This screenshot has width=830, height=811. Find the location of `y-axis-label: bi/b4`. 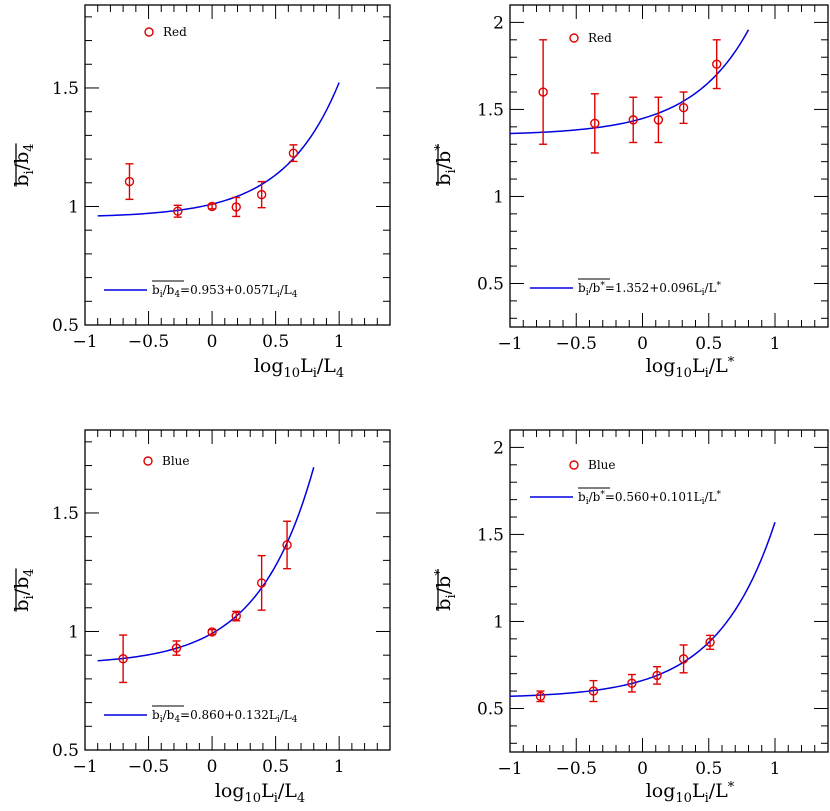

y-axis-label: bi/b4 is located at coordinates (24, 589).